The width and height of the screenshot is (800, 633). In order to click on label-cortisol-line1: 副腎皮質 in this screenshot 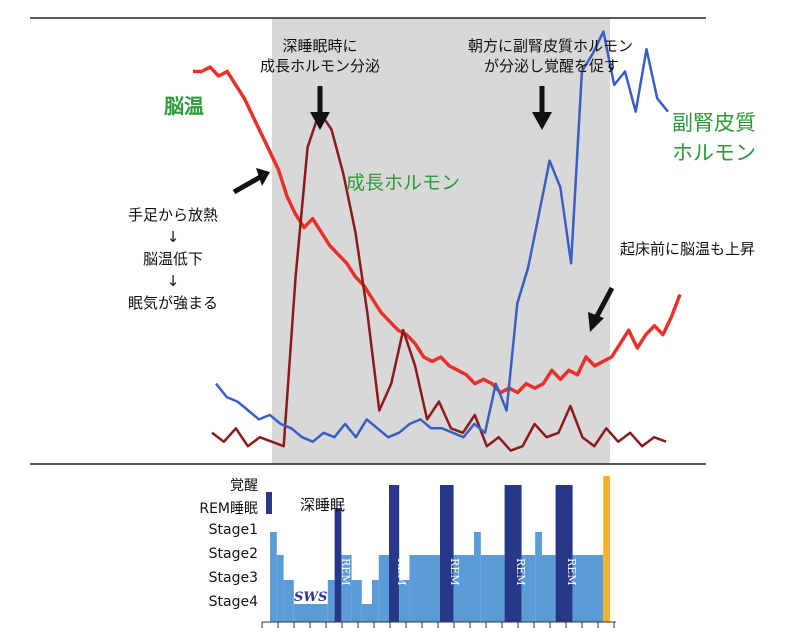, I will do `click(714, 123)`.